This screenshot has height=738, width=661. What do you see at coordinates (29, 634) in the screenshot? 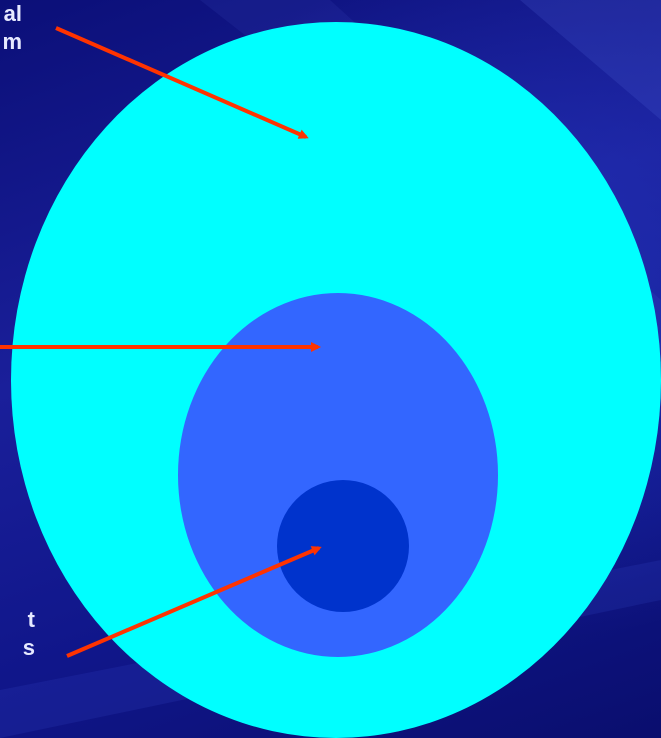
I see `label-inner-circle: t s` at bounding box center [29, 634].